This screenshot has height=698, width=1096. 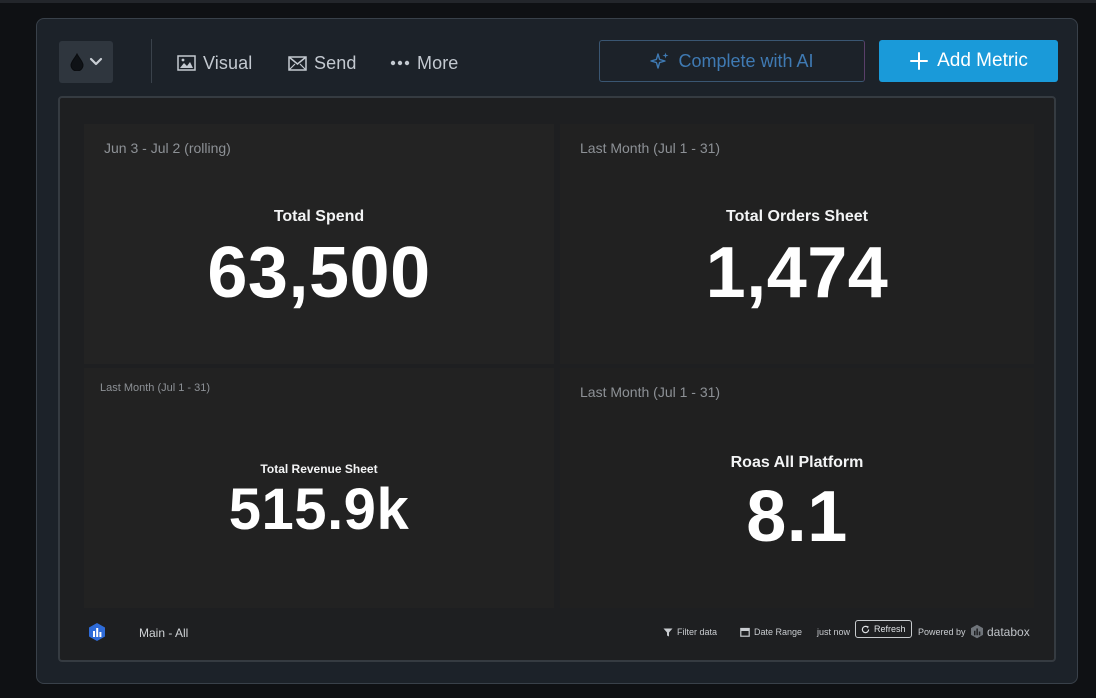 What do you see at coordinates (297, 63) in the screenshot?
I see `envelope-icon` at bounding box center [297, 63].